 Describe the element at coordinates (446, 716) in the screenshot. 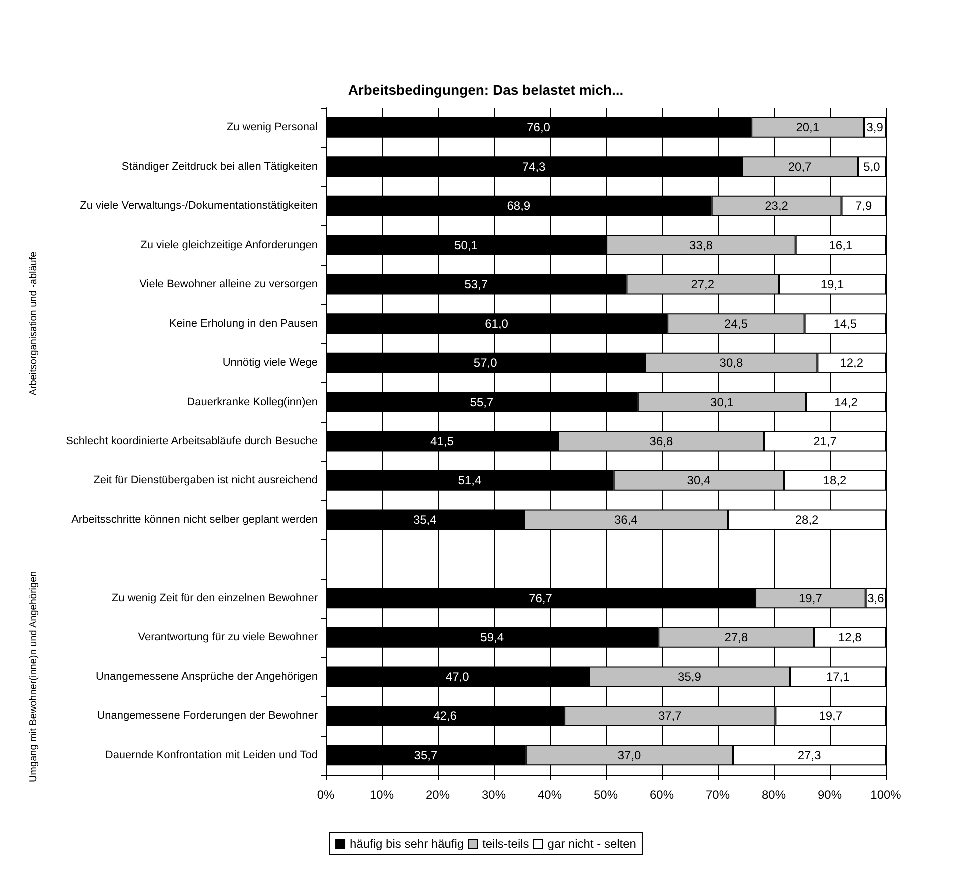

I see `data-label: 42,6` at that location.